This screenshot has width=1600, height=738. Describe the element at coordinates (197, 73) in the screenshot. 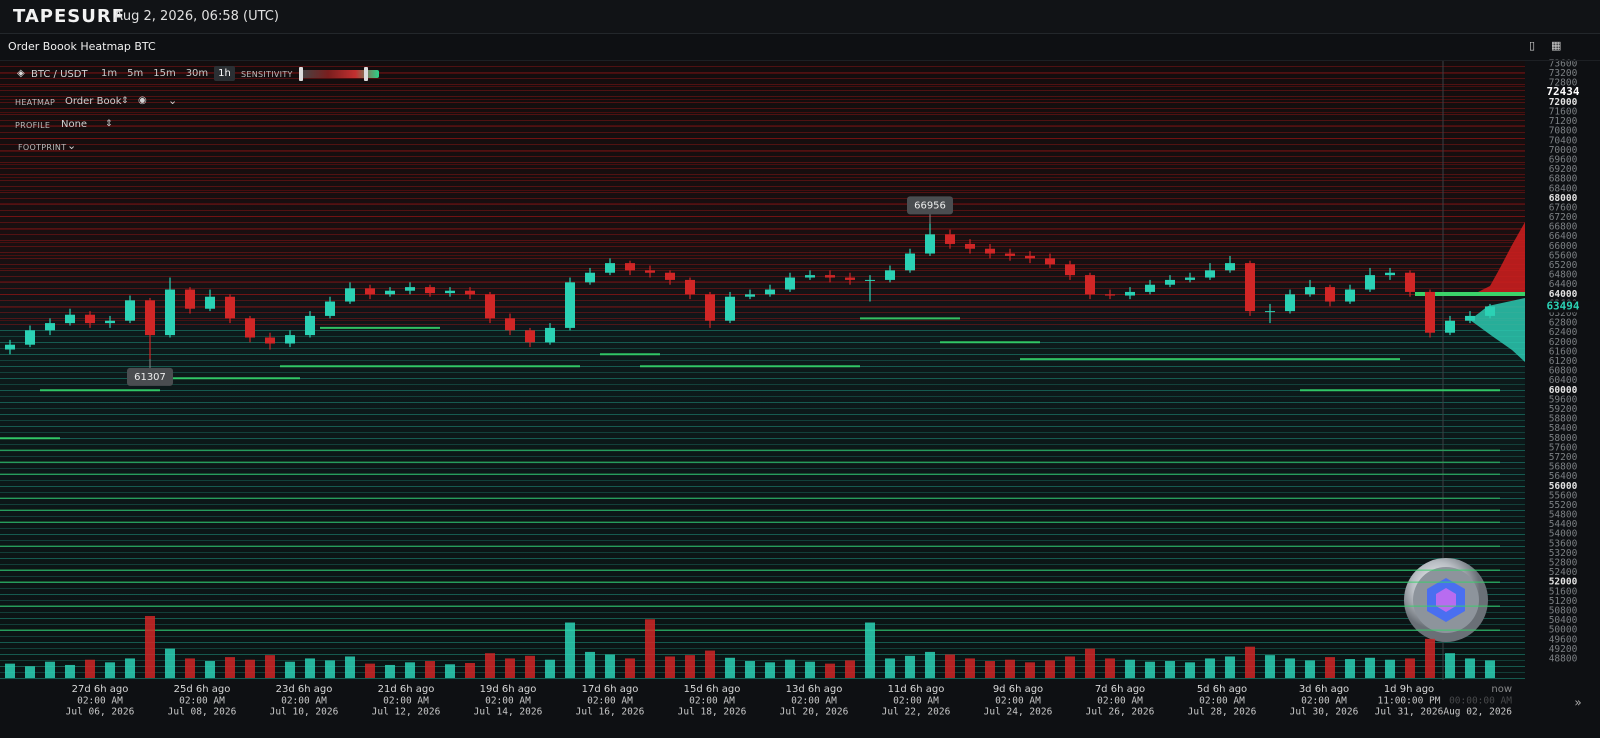

I see `timeframe-button: 30m` at that location.